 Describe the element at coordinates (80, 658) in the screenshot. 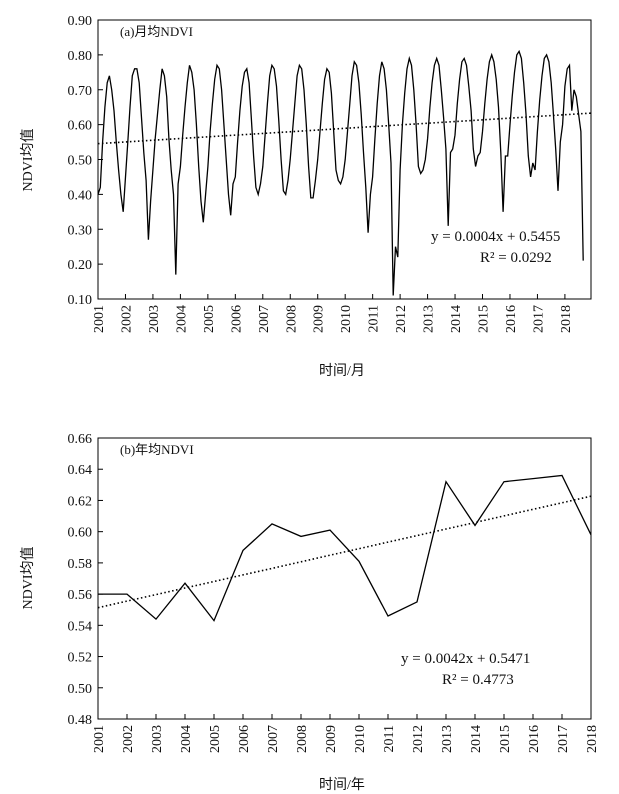

I see `panel-b-y-tick-label: 0.52` at that location.